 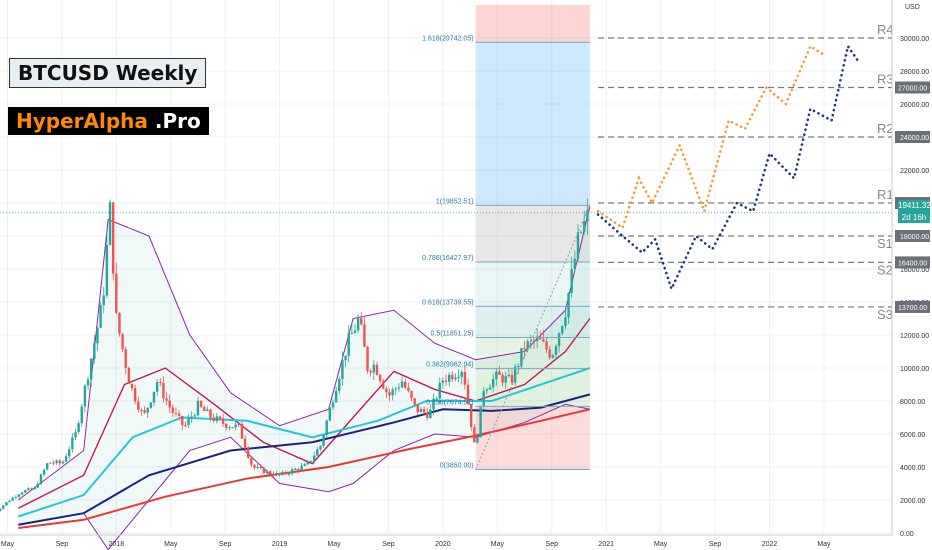 I want to click on time-tick-label: May, so click(x=8, y=544).